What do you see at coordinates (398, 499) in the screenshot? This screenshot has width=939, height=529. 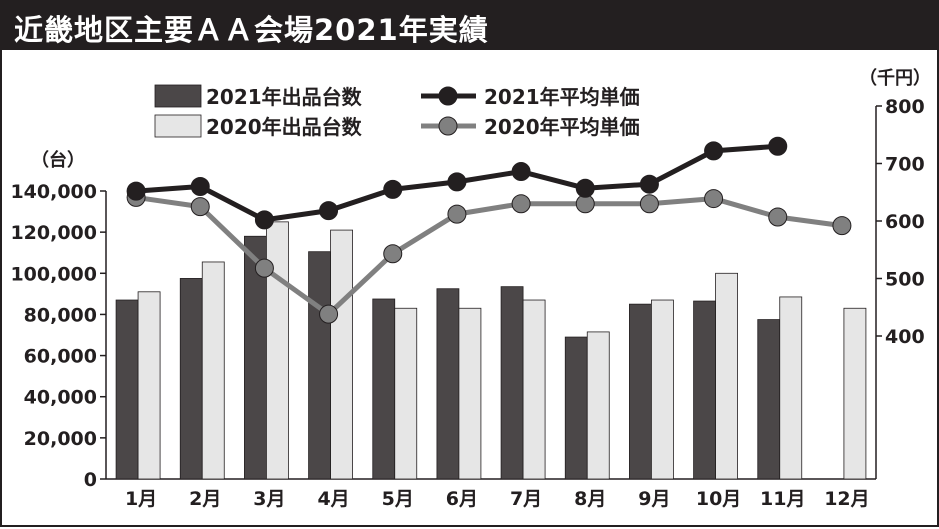 I see `x-tick-label: 5月` at bounding box center [398, 499].